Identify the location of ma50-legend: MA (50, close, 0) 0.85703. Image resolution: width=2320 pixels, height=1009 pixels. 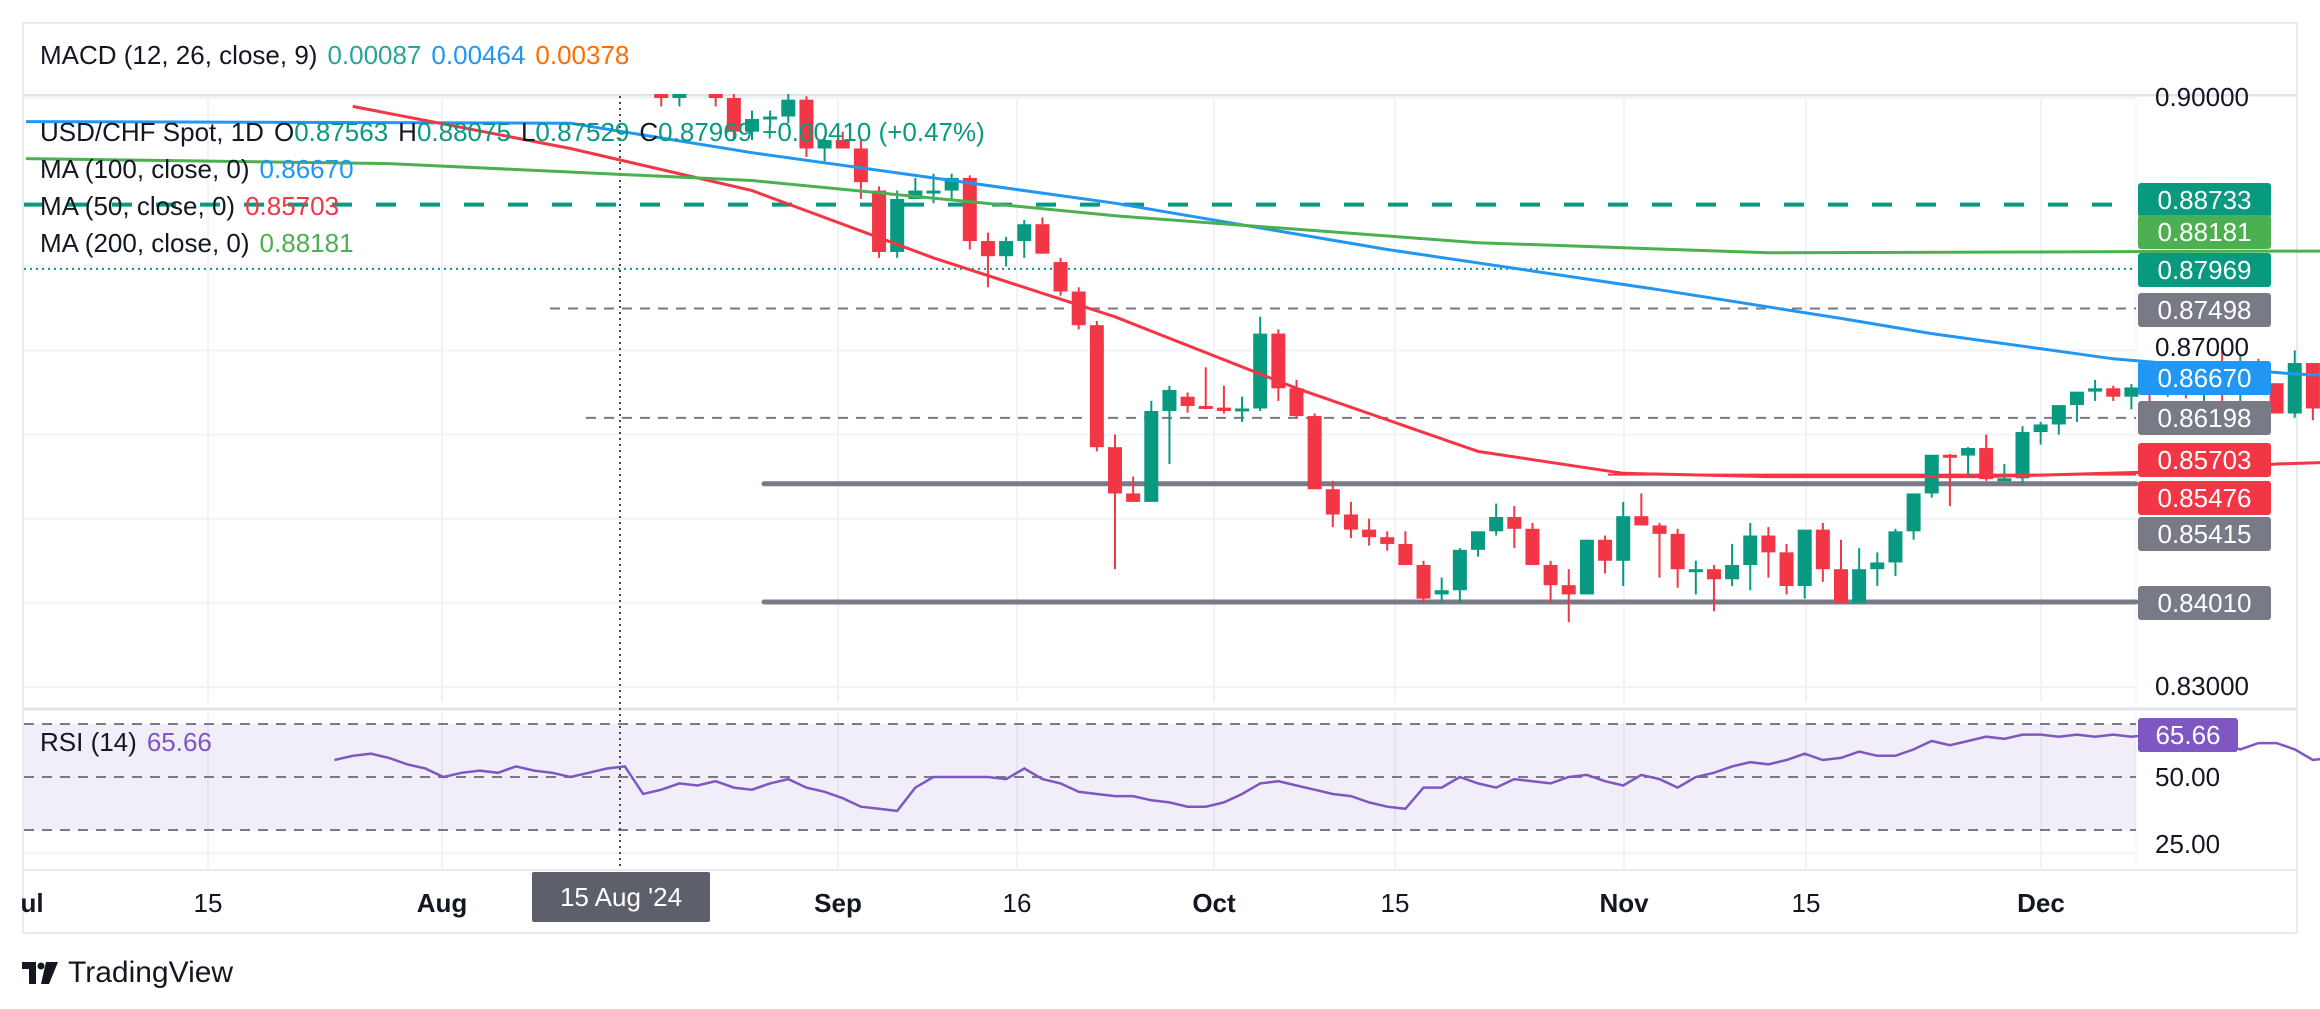
(194, 206).